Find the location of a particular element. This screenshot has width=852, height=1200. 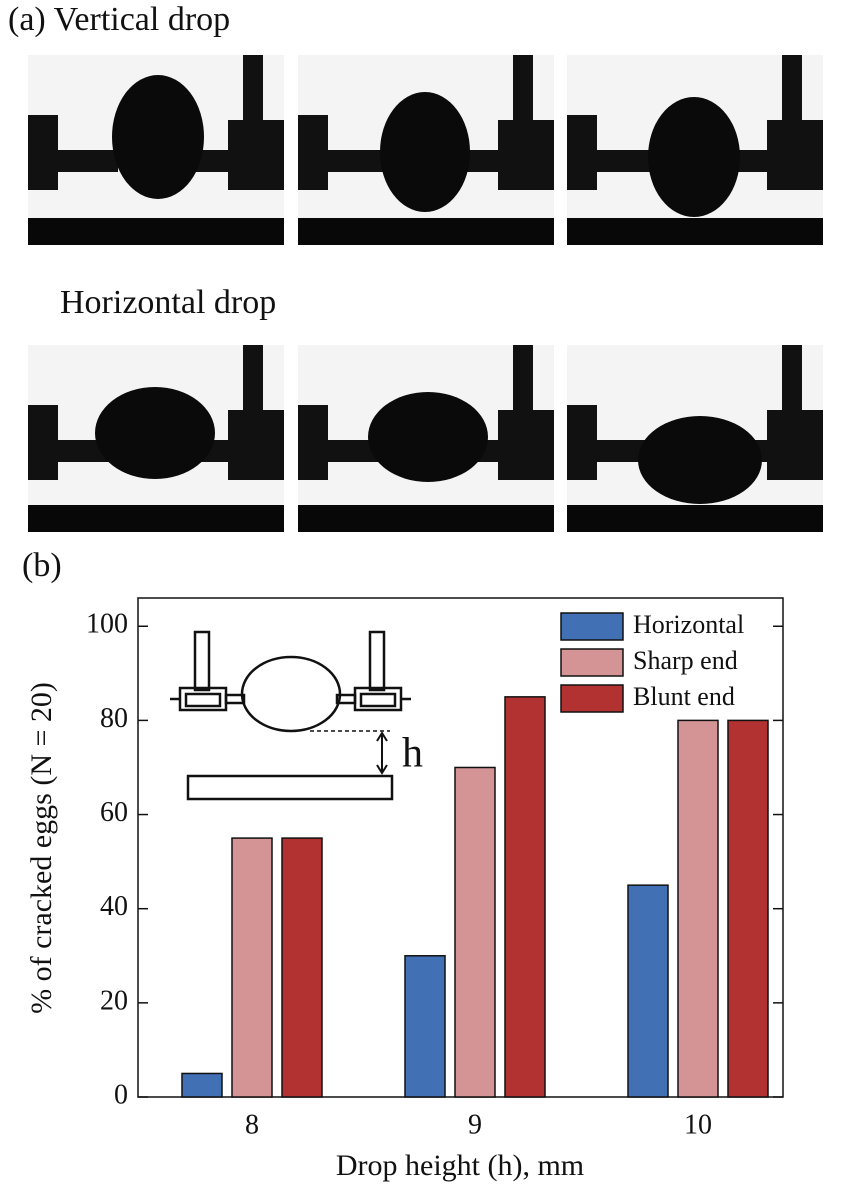

x-tick-label: 10 is located at coordinates (698, 1124).